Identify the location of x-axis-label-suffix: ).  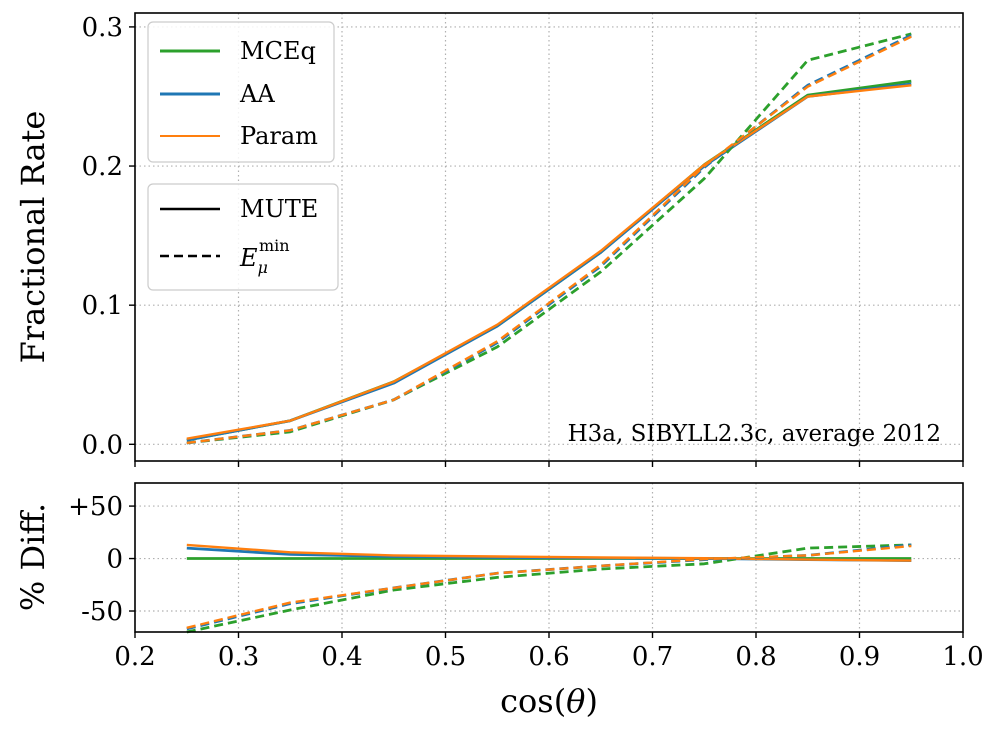
(591, 701).